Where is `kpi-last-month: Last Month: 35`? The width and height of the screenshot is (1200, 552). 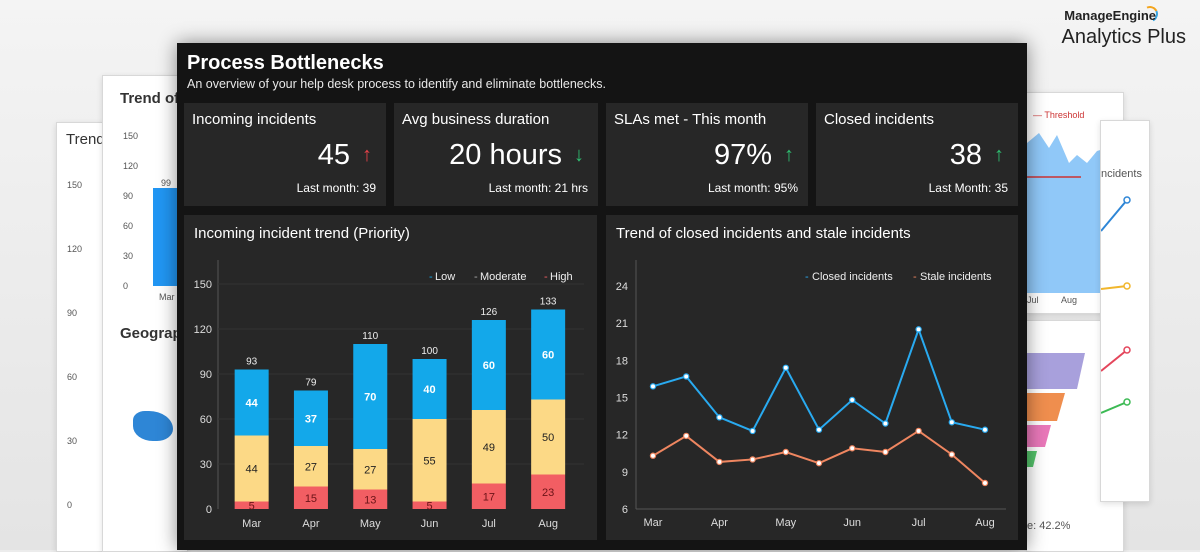
kpi-last-month: Last Month: 35 is located at coordinates (968, 188).